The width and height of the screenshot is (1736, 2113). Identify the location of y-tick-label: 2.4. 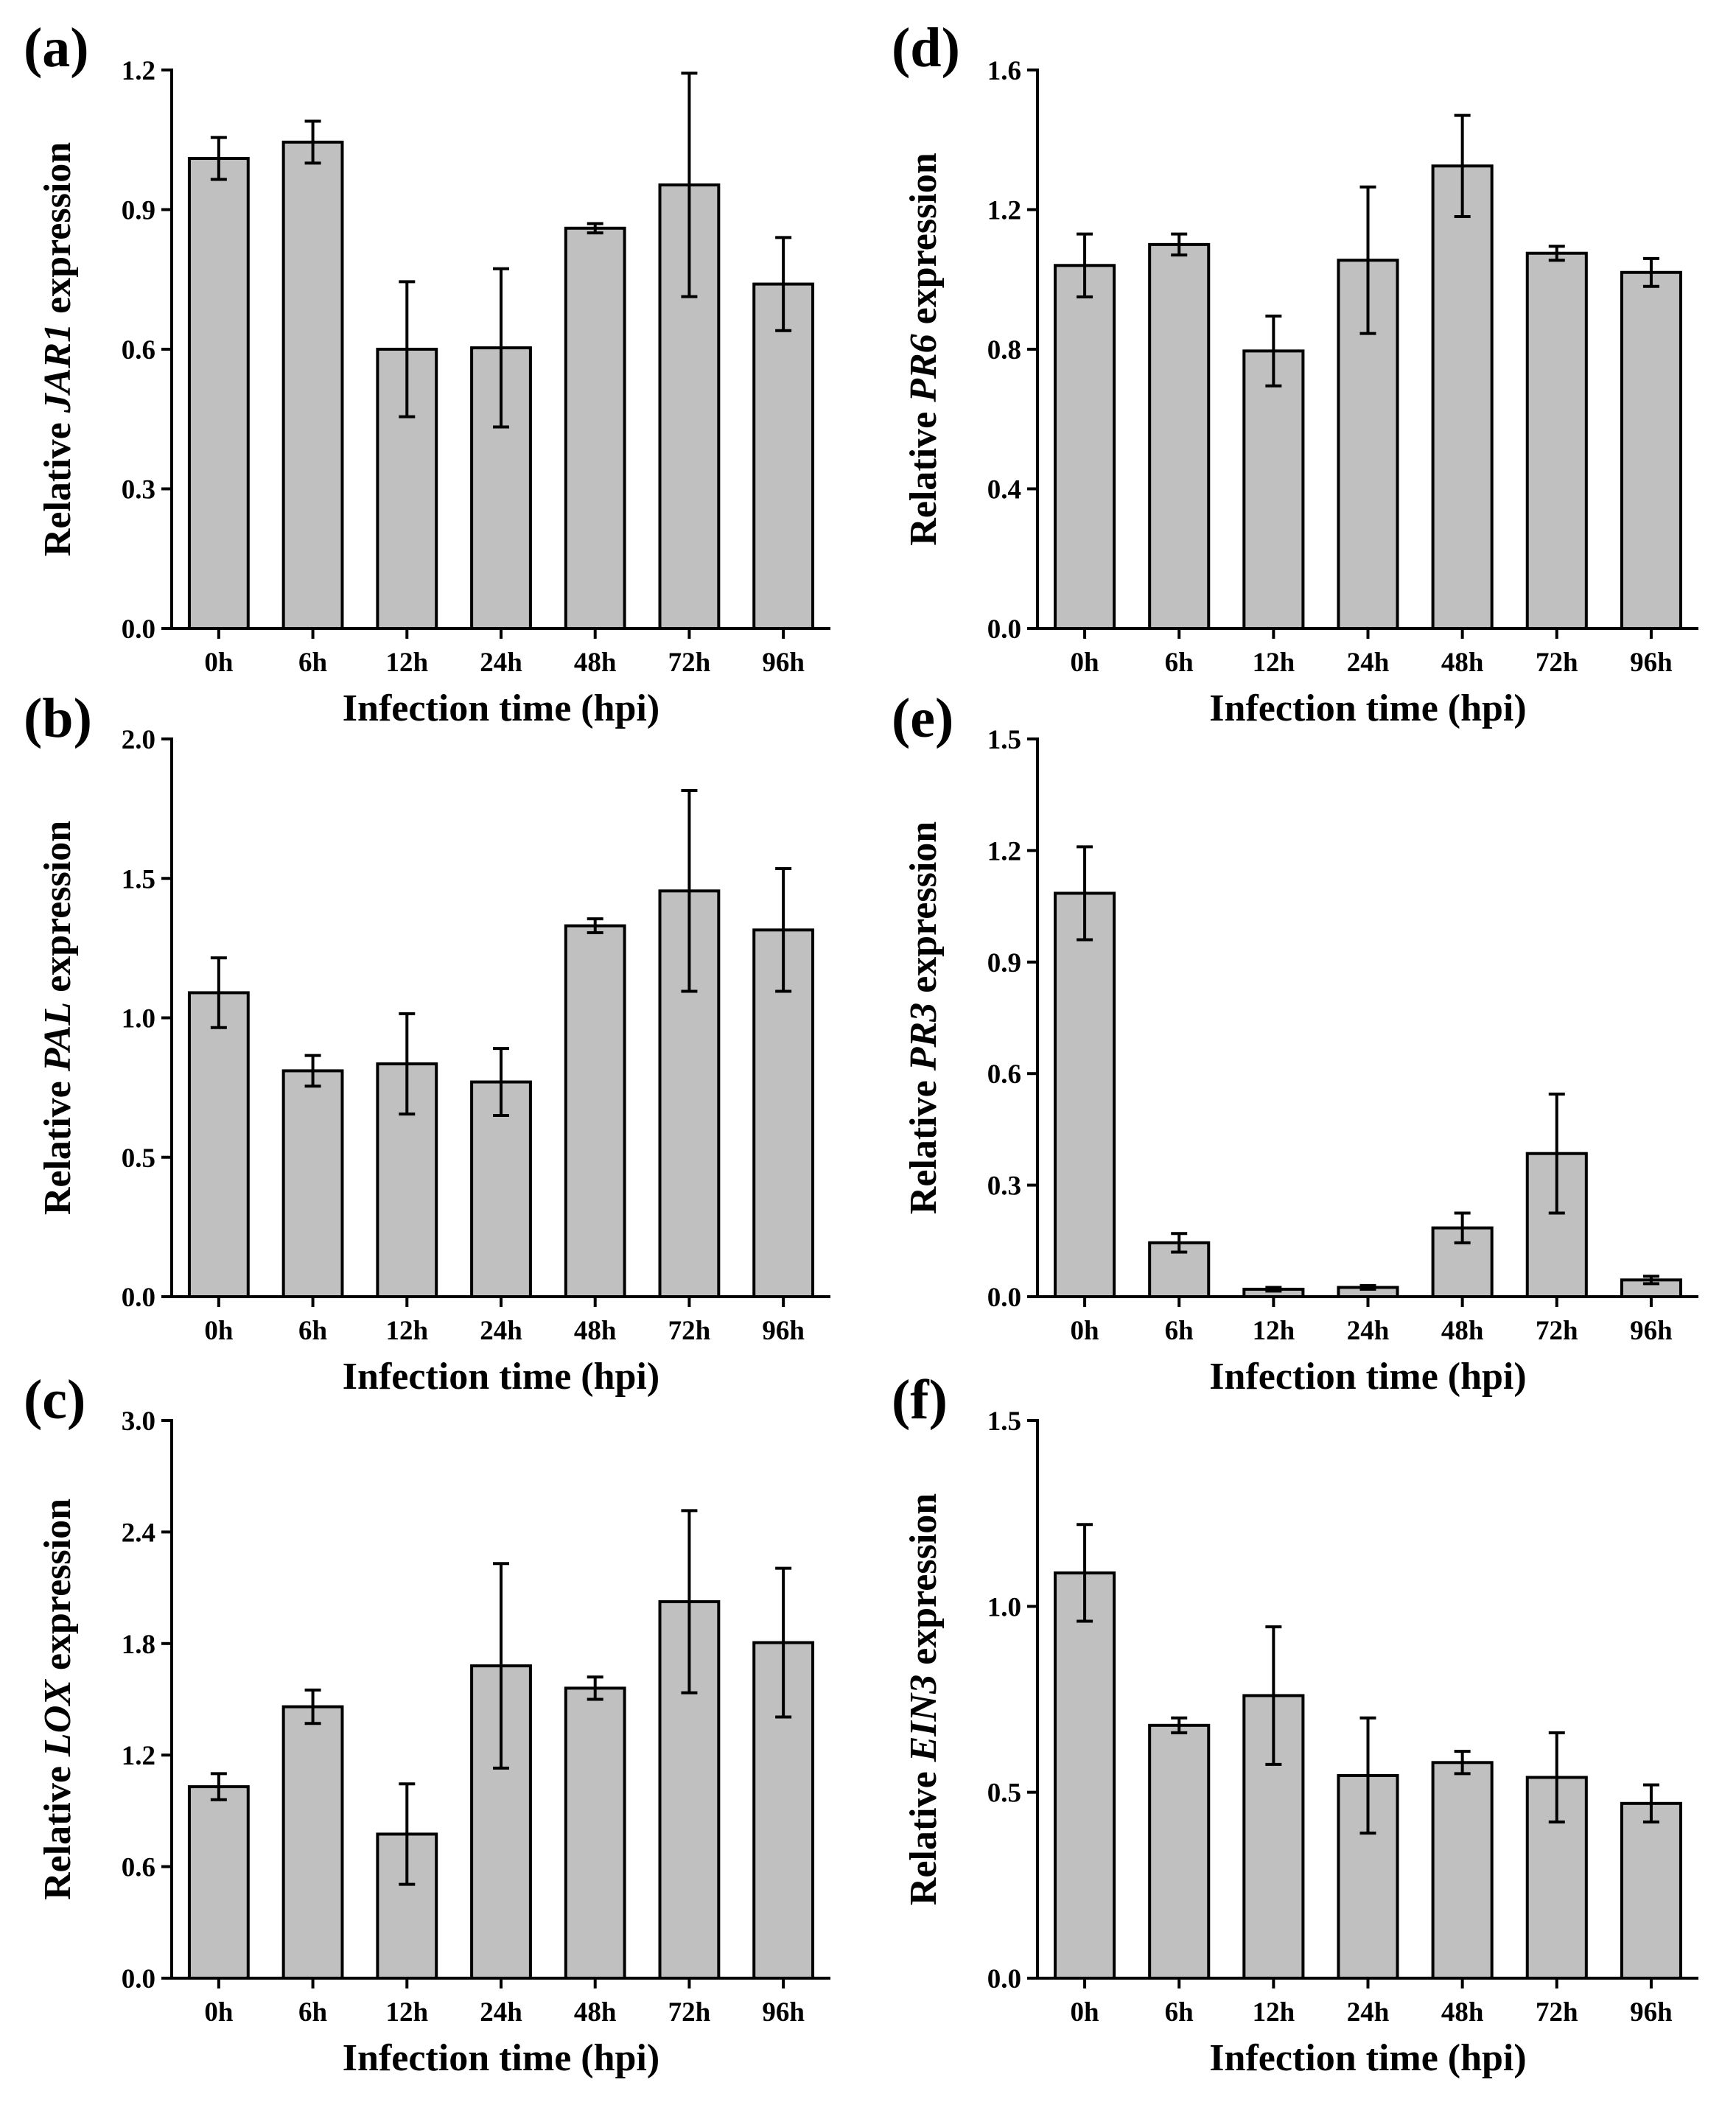
(138, 1533).